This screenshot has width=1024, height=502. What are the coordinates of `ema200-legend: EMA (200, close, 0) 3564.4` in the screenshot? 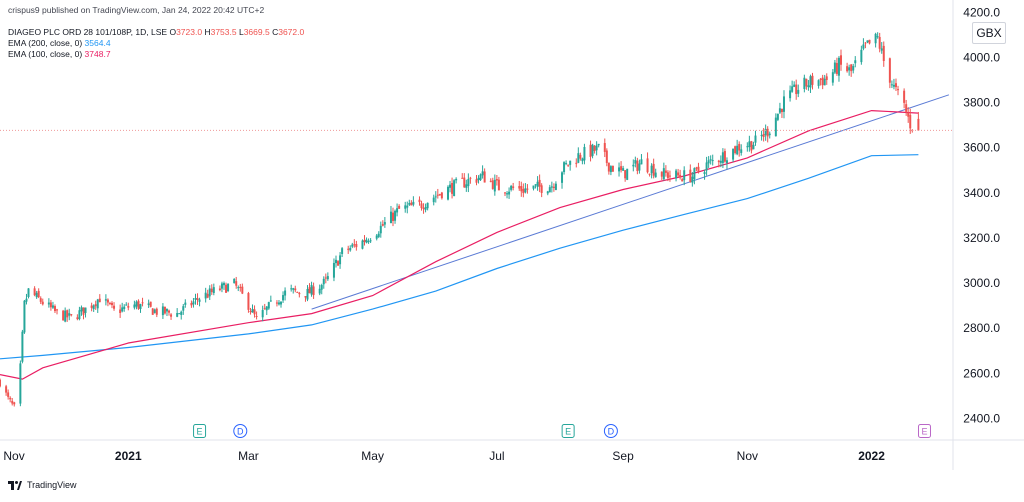 It's located at (59, 43).